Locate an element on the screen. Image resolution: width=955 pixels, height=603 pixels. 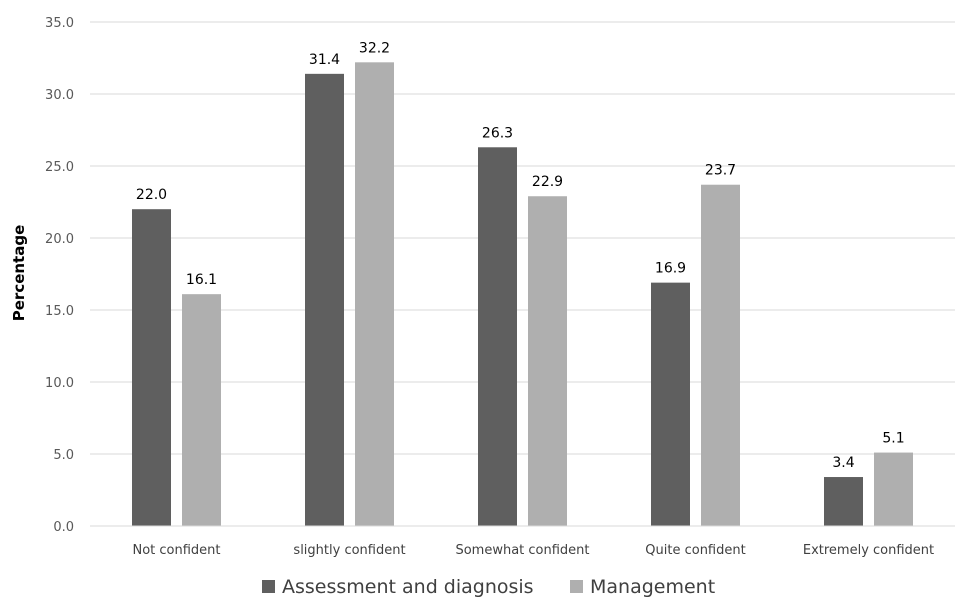
y-axis-label: Percentage is located at coordinates (19, 273).